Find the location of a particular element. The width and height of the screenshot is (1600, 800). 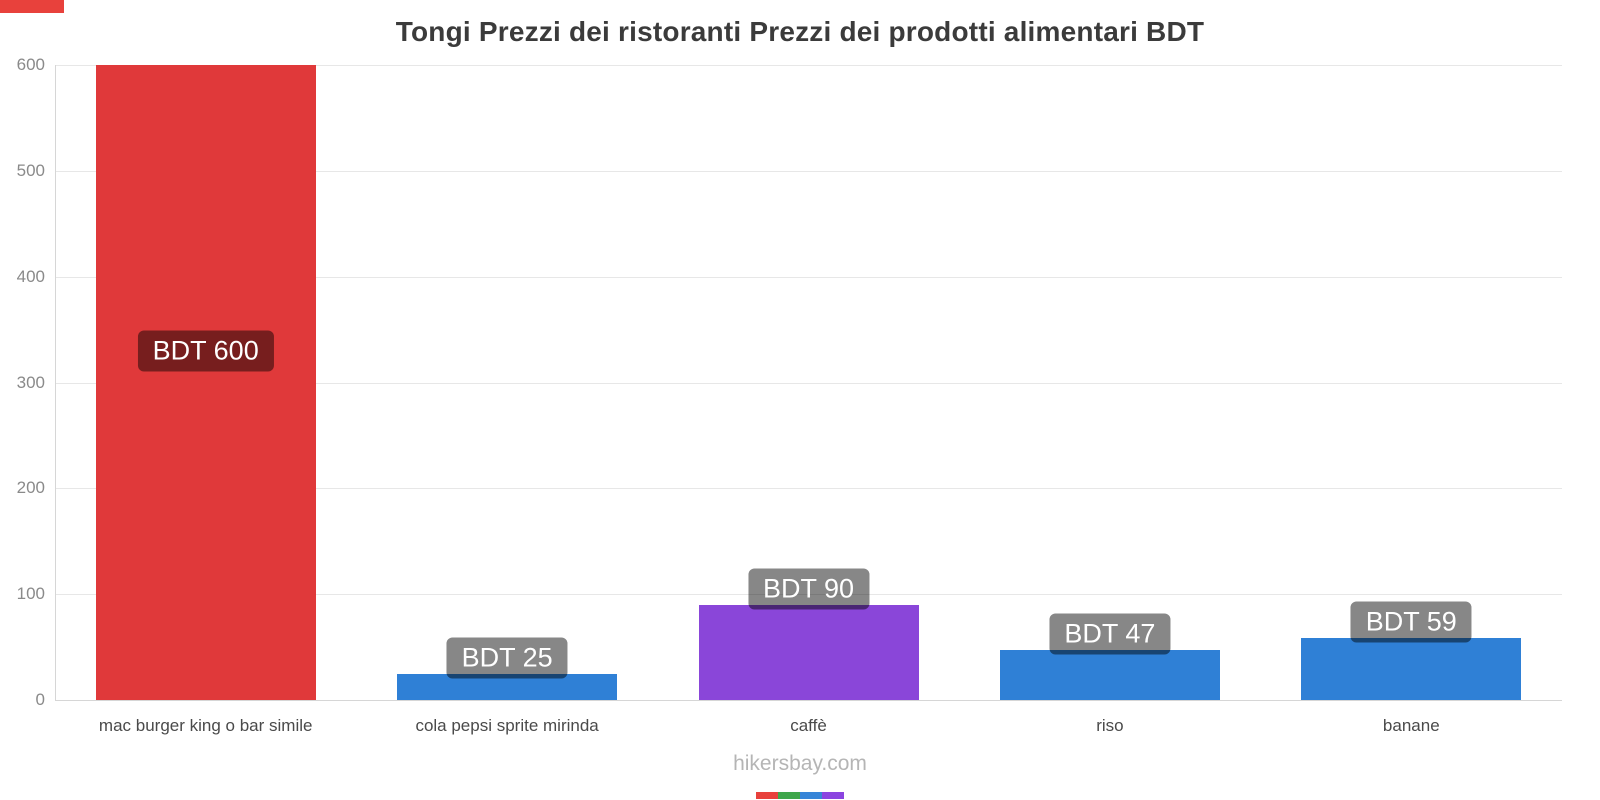

x-axis-category-label: riso is located at coordinates (1110, 725).